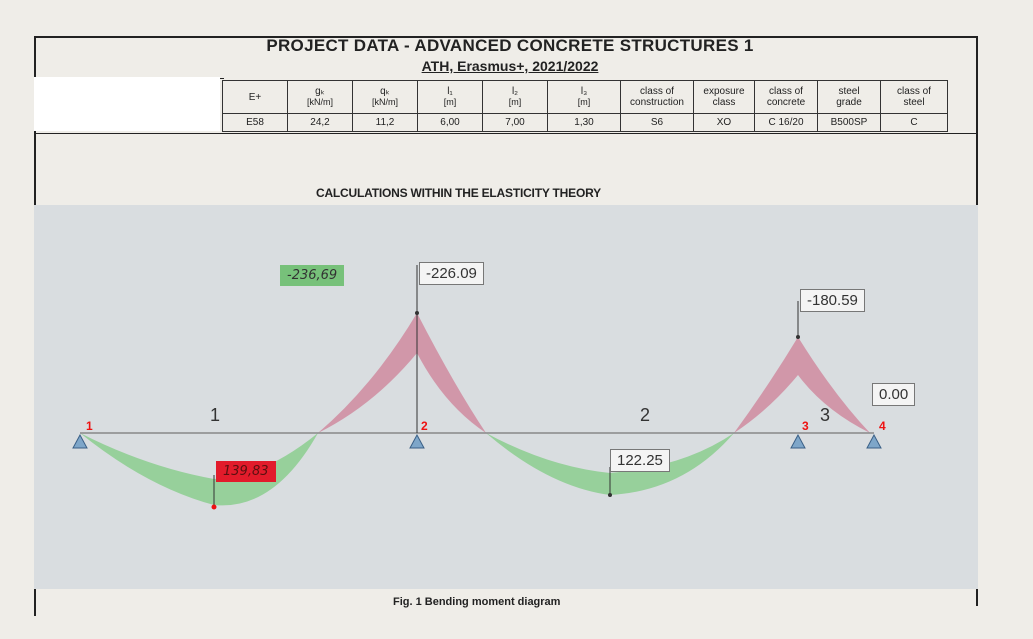  What do you see at coordinates (89, 426) in the screenshot?
I see `node-label: 1` at bounding box center [89, 426].